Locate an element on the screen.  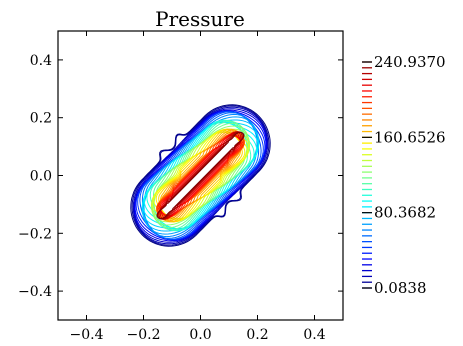
colorbar-tick-label: 240.9370 is located at coordinates (410, 62).